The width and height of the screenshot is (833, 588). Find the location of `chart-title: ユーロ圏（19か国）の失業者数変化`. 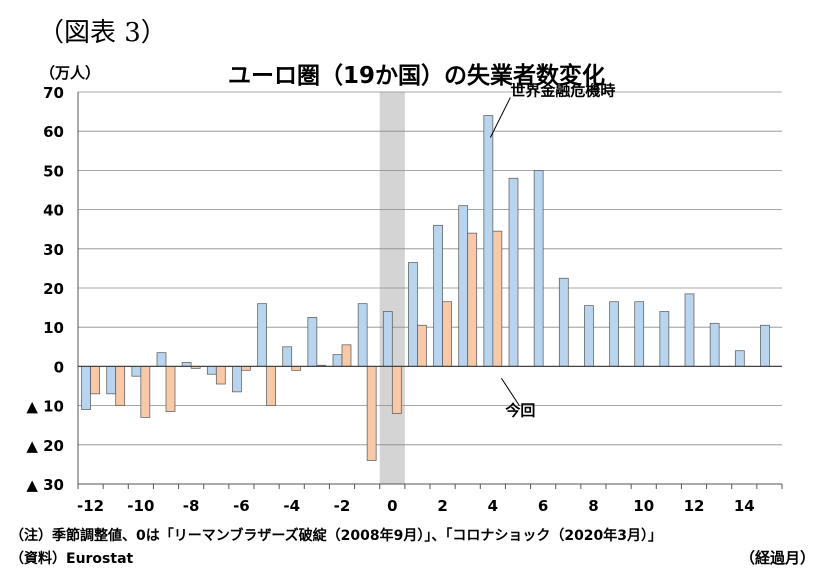

chart-title: ユーロ圏（19か国）の失業者数変化 is located at coordinates (416, 76).